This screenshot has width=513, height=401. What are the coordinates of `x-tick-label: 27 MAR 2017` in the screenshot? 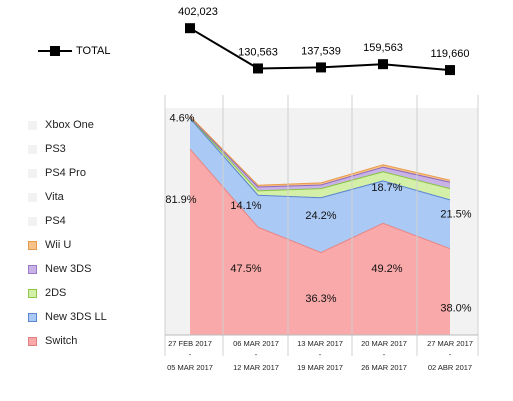 It's located at (450, 343).